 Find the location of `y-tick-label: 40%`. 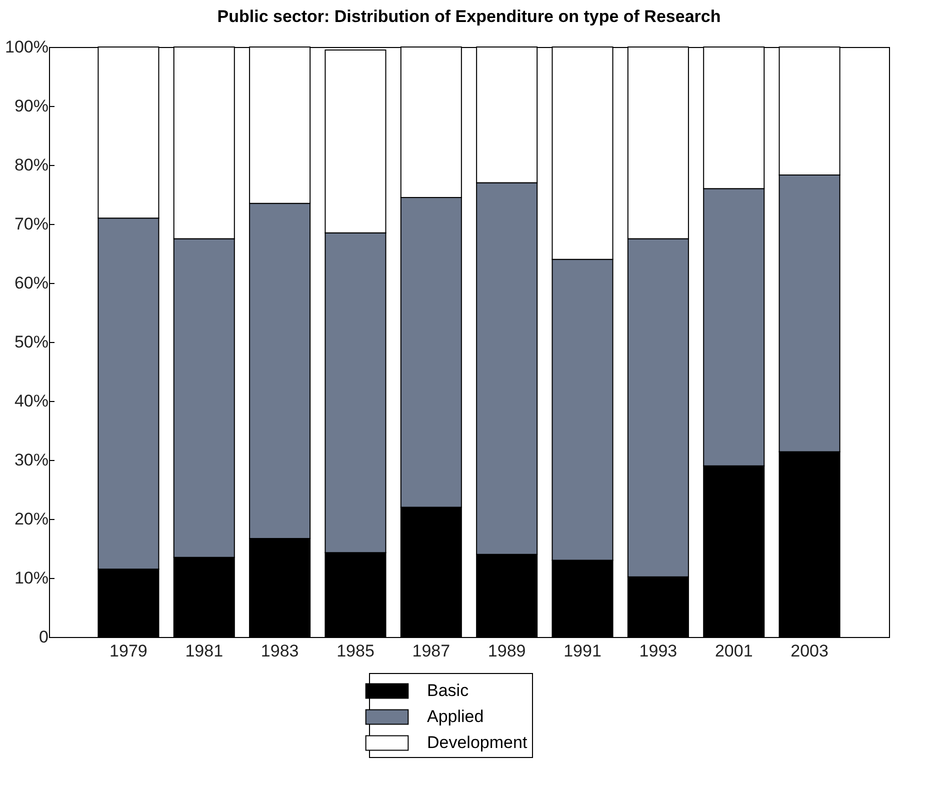

y-tick-label: 40% is located at coordinates (31, 401).